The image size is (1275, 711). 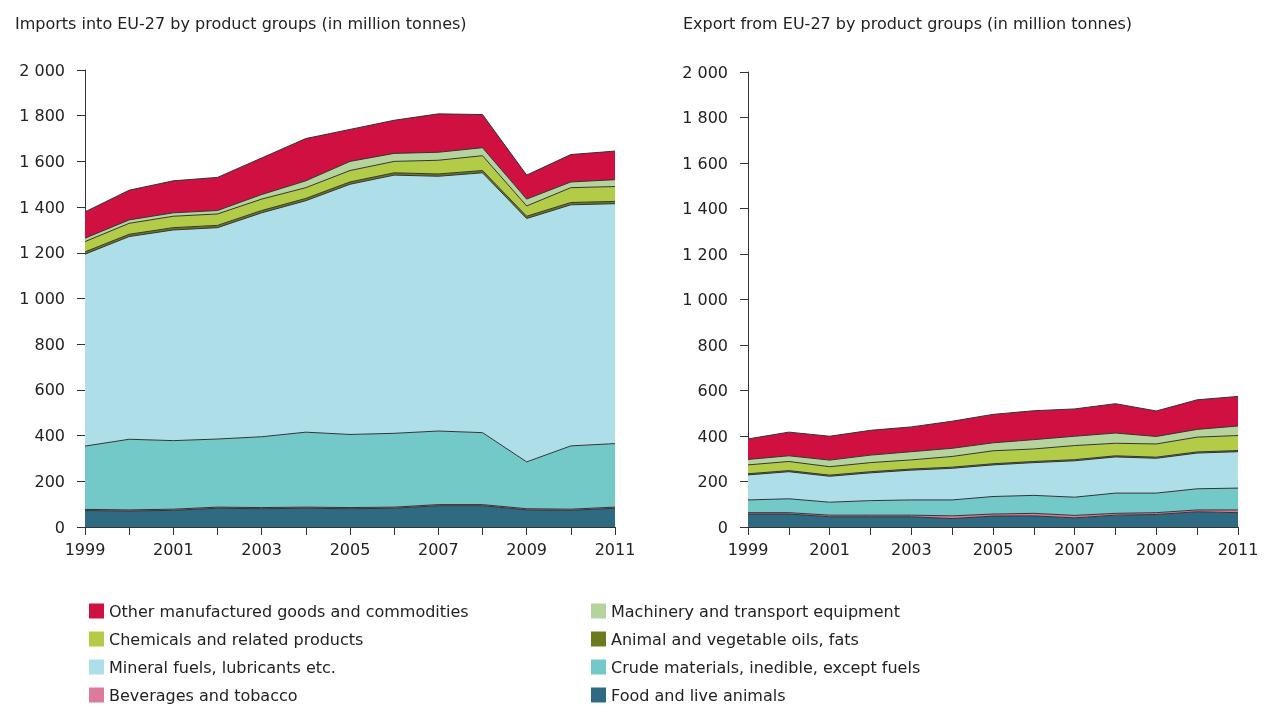 I want to click on legend-label: Beverages and tobacco, so click(x=203, y=695).